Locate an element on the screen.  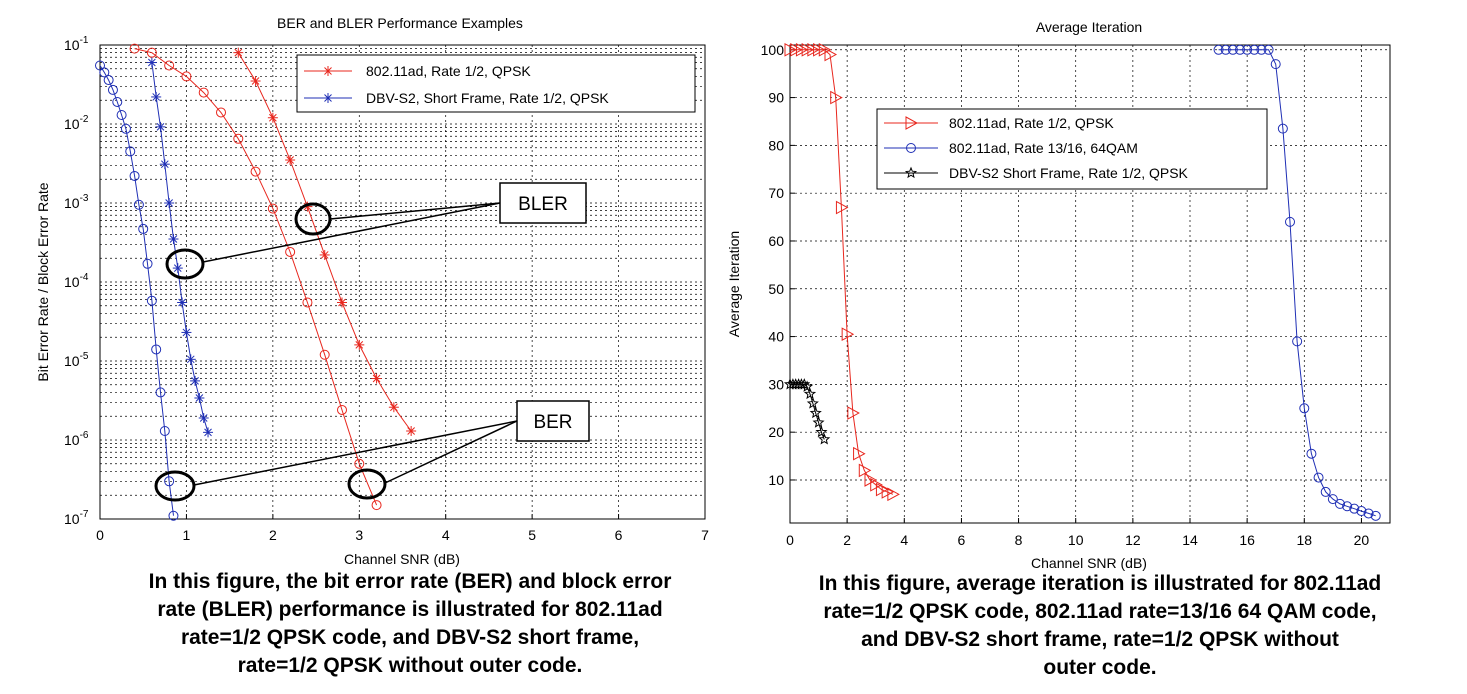
ber-pointer-line is located at coordinates (451, 452).